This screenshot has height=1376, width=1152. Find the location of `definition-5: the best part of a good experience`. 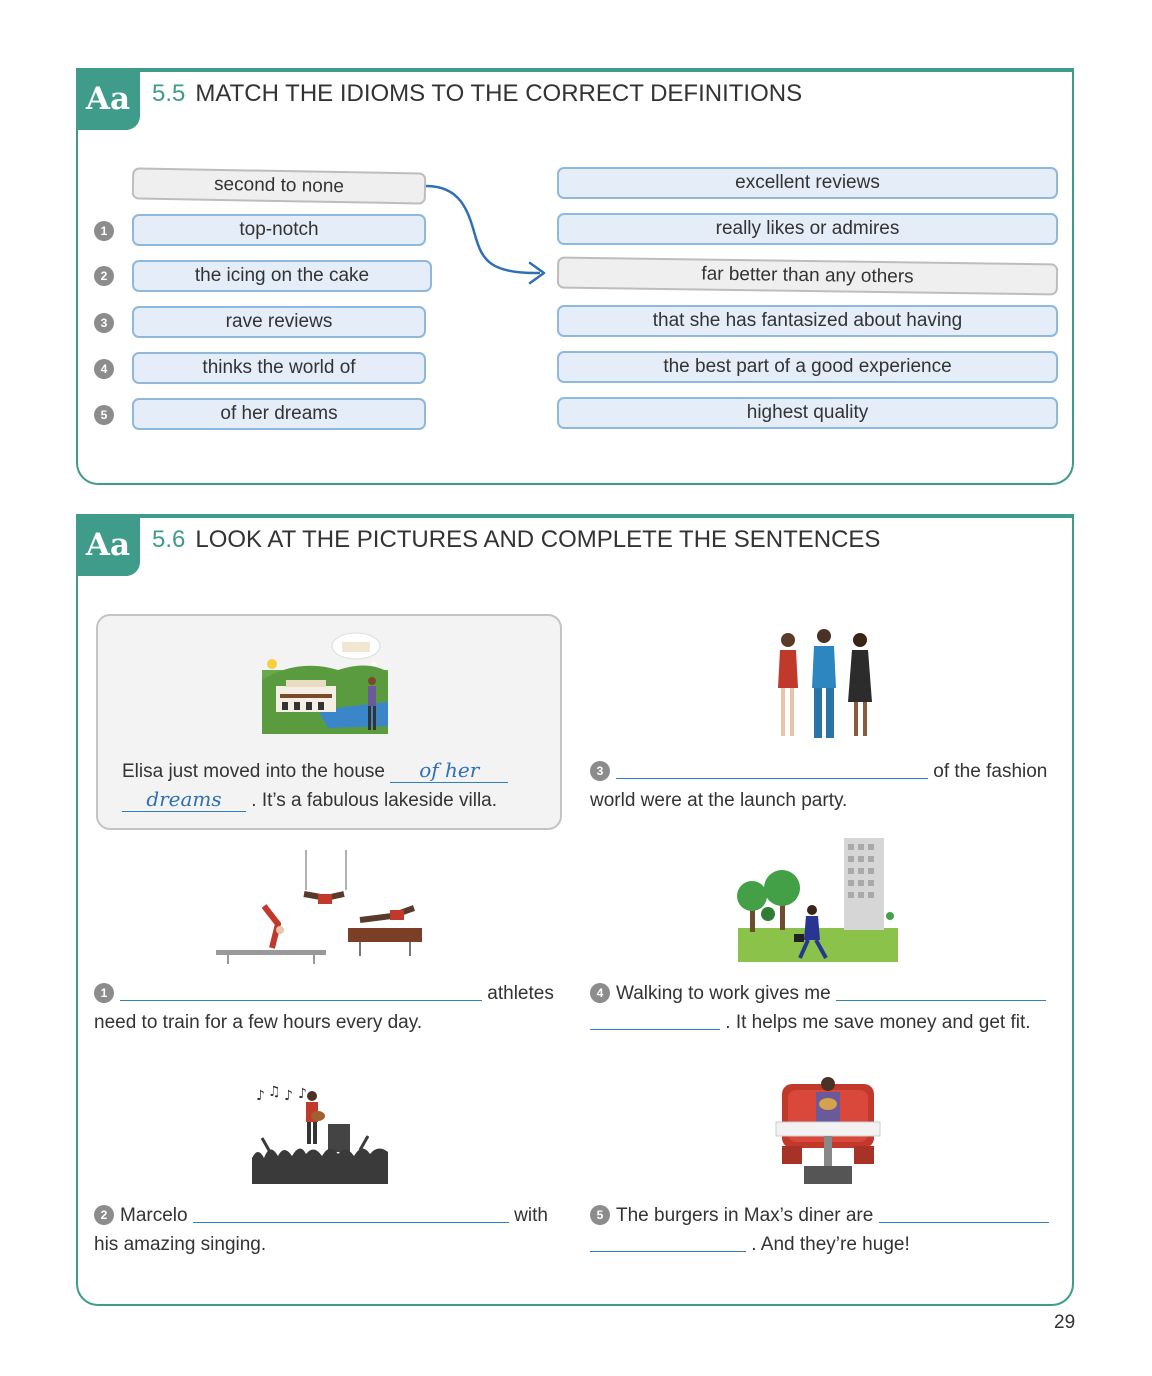

definition-5: the best part of a good experience is located at coordinates (807, 367).